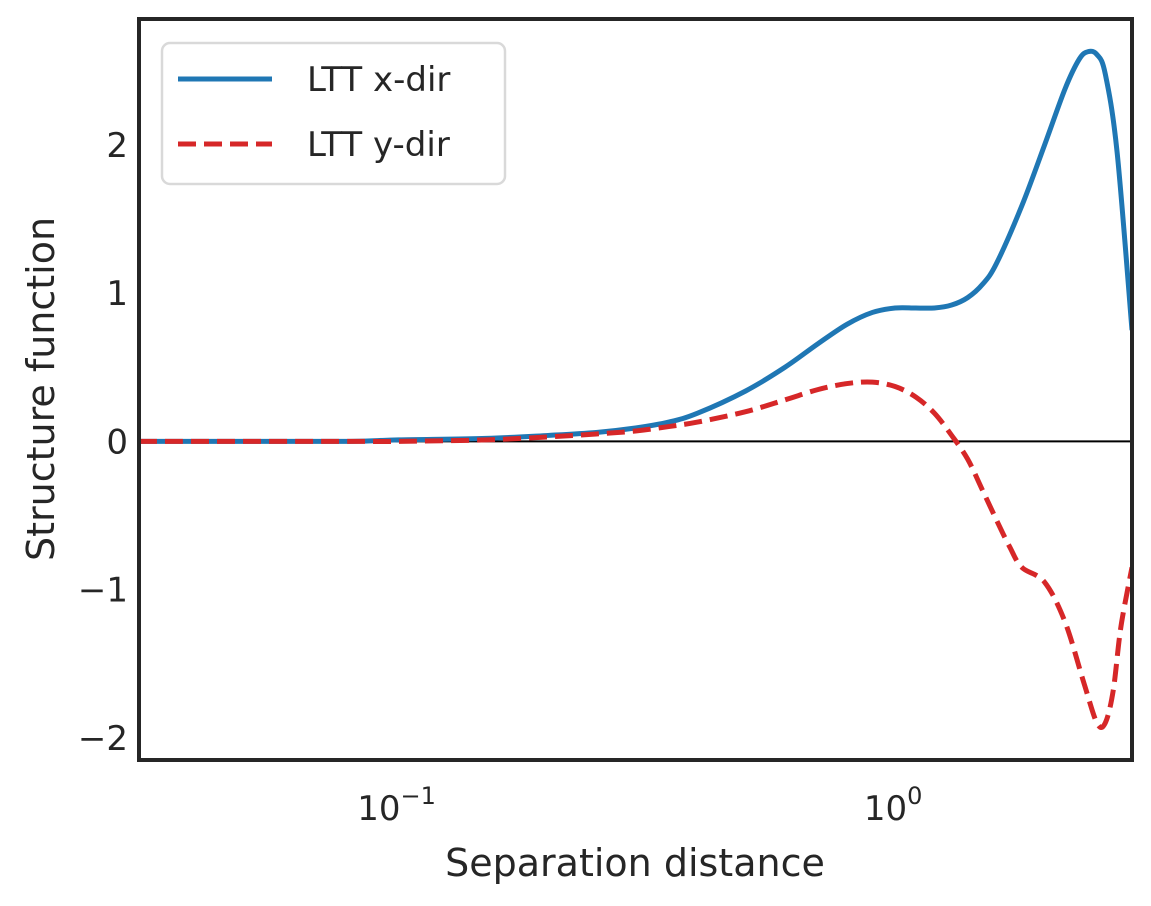 The height and width of the screenshot is (906, 1151). Describe the element at coordinates (117, 442) in the screenshot. I see `y-tick-label: 0` at that location.